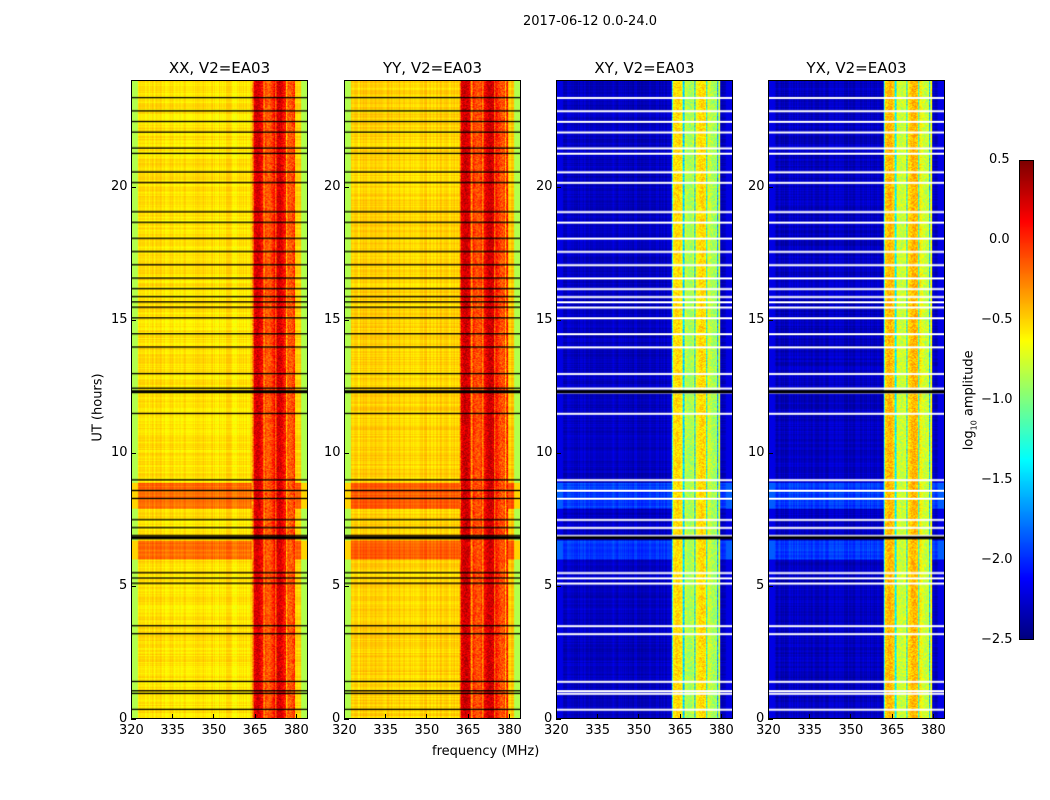 The width and height of the screenshot is (1050, 800). I want to click on colorbar-tick-label: −2.5, so click(997, 639).